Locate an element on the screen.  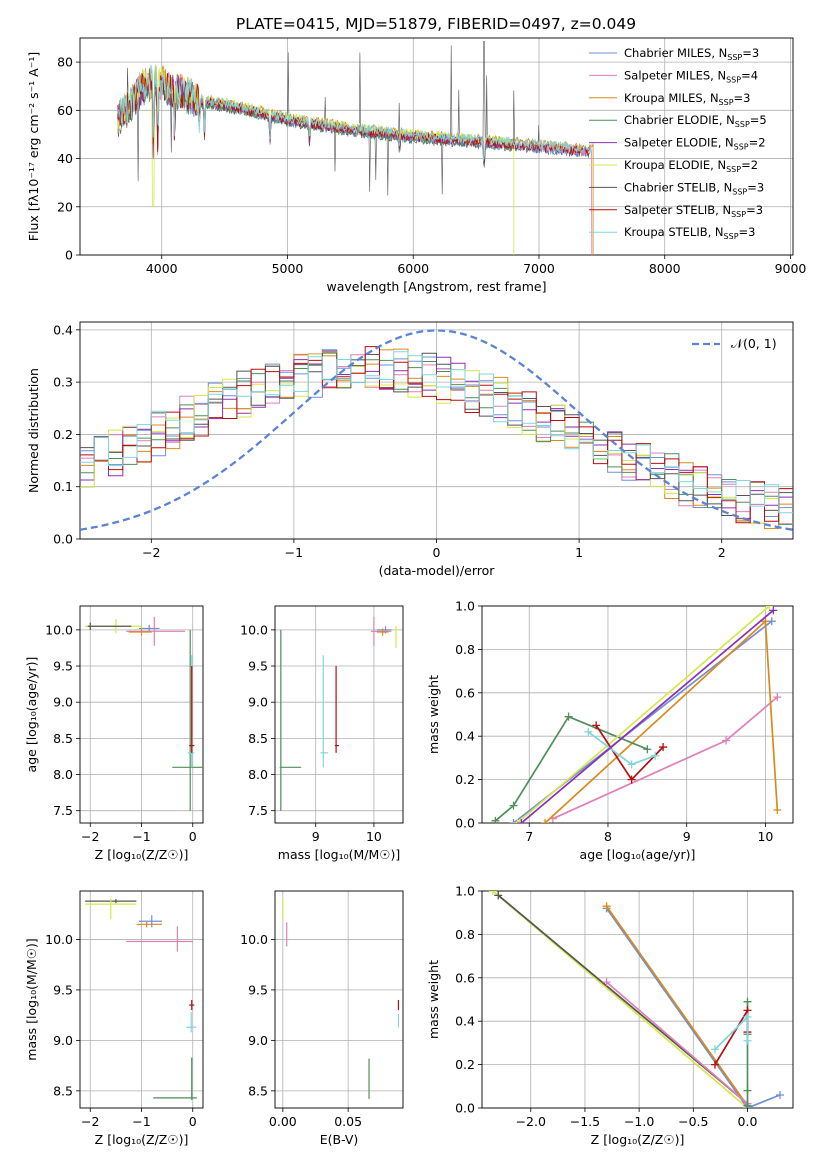
x-tick-label: −1.5 is located at coordinates (585, 1121).